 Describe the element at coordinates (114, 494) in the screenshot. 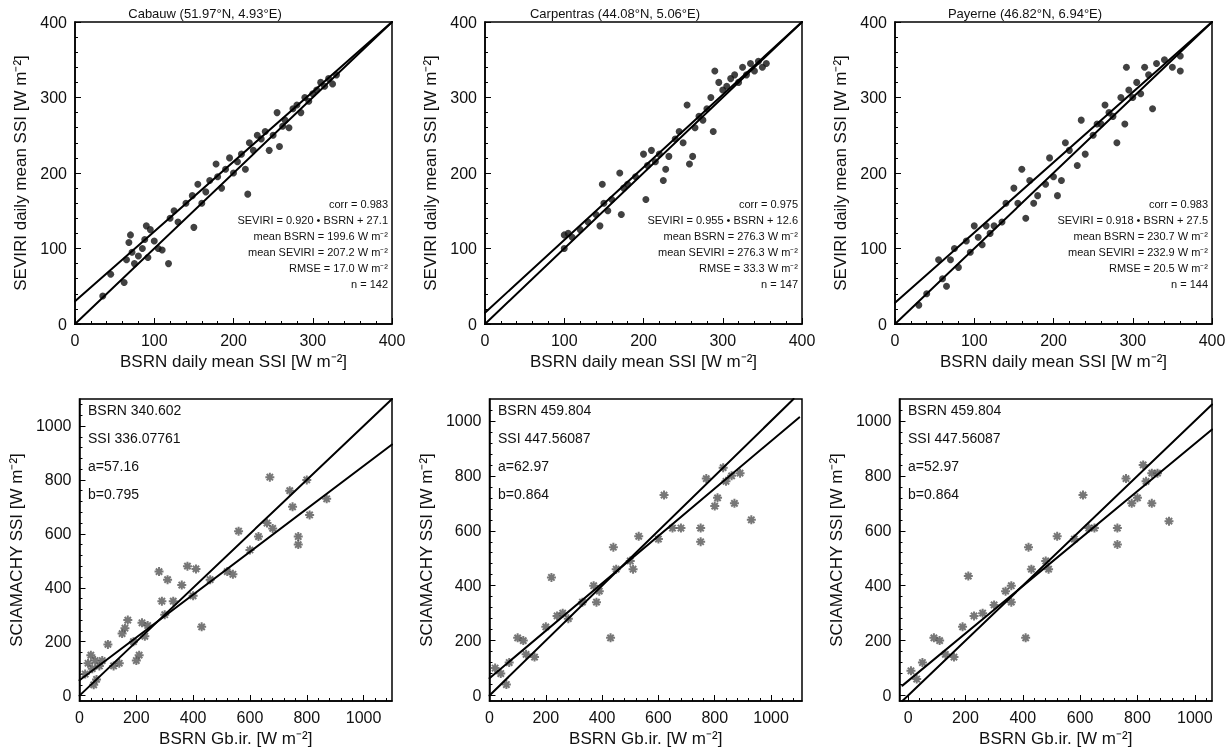

I see `annotation: b=0.795` at that location.